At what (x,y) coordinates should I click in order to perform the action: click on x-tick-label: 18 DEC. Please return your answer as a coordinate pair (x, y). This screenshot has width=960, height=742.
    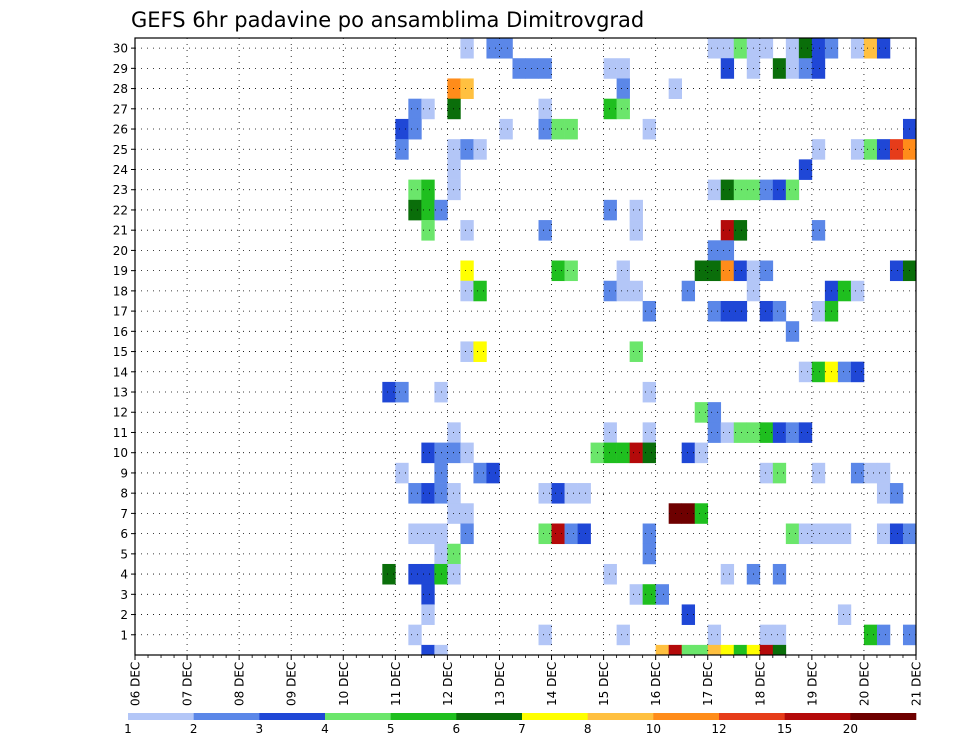
    Looking at the image, I should click on (760, 684).